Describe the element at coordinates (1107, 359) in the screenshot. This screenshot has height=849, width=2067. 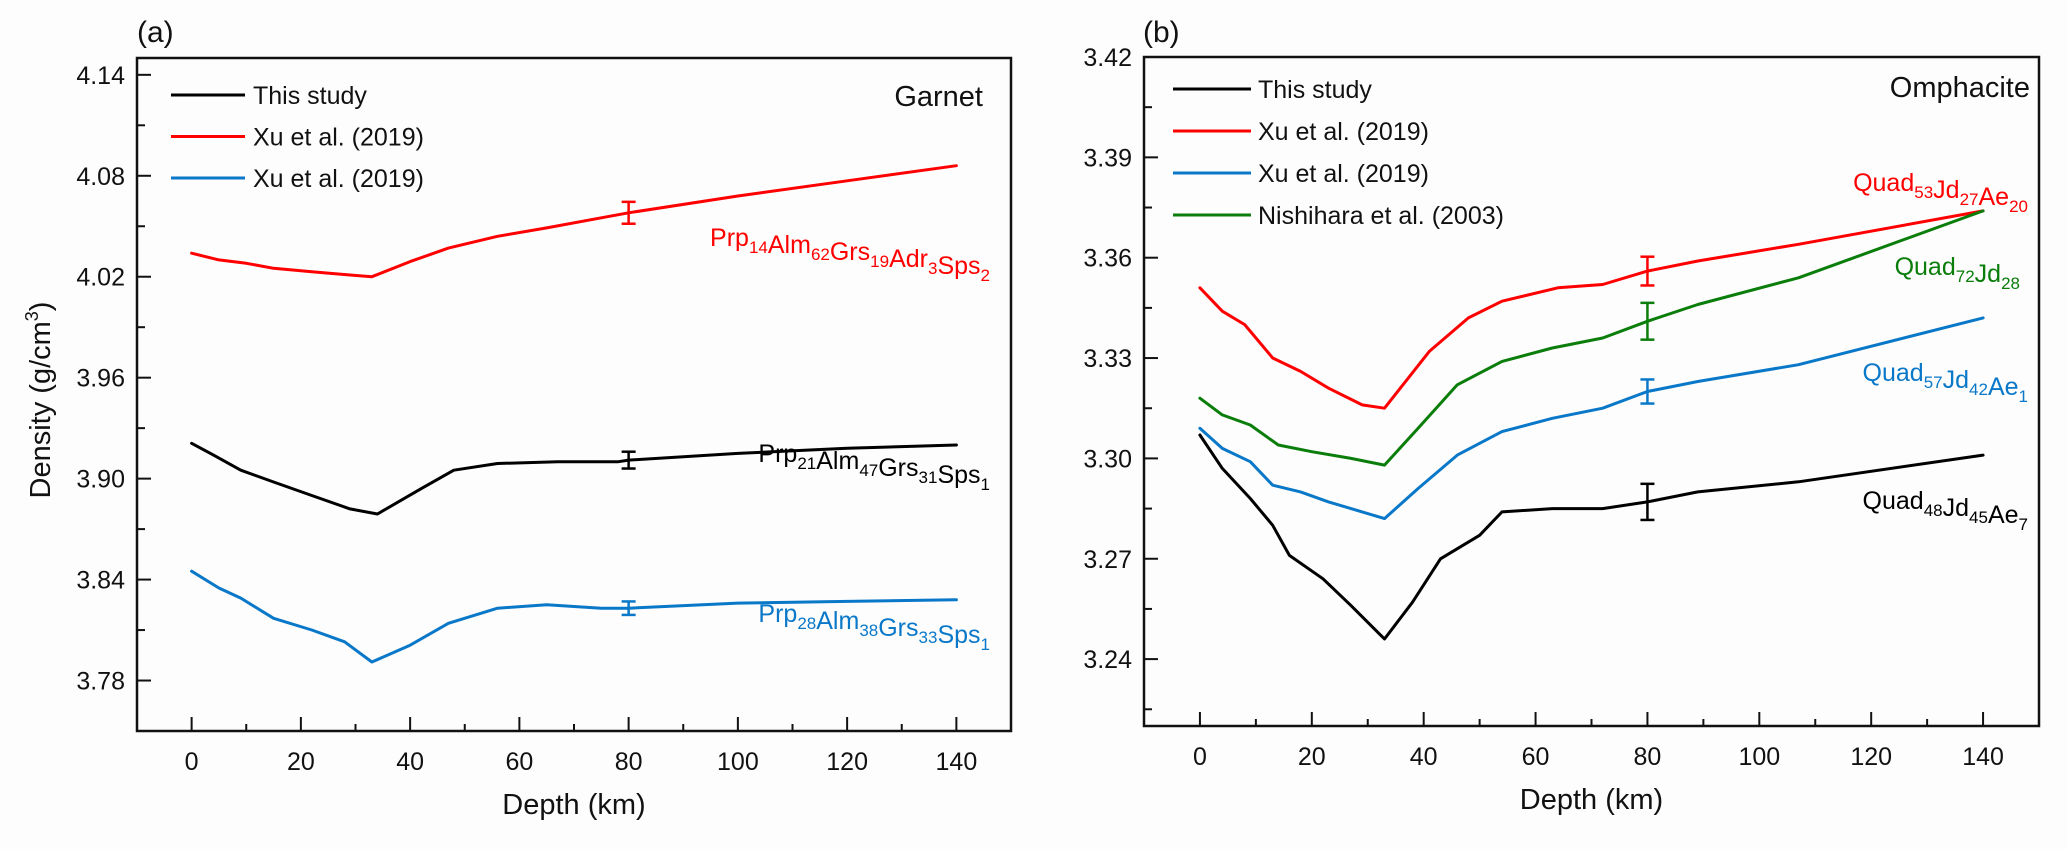
I see `y-tick-label: 3.33` at that location.